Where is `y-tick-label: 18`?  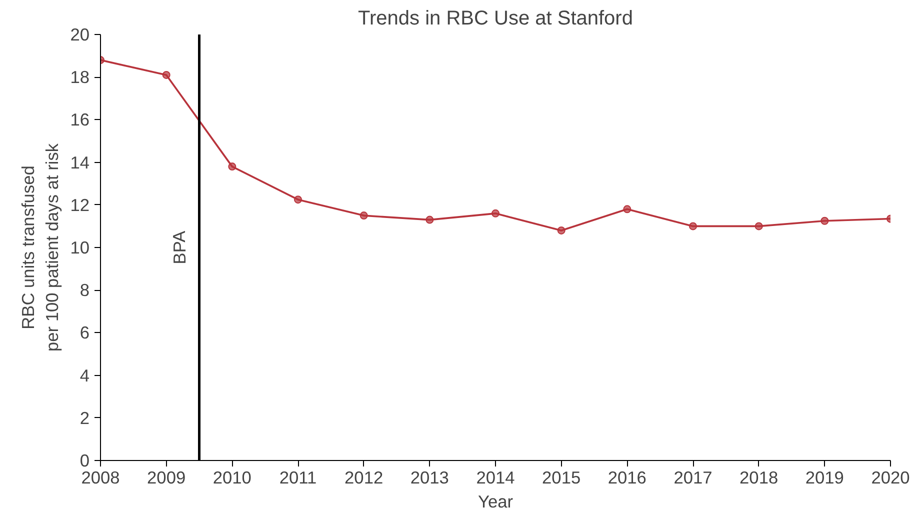 y-tick-label: 18 is located at coordinates (80, 77).